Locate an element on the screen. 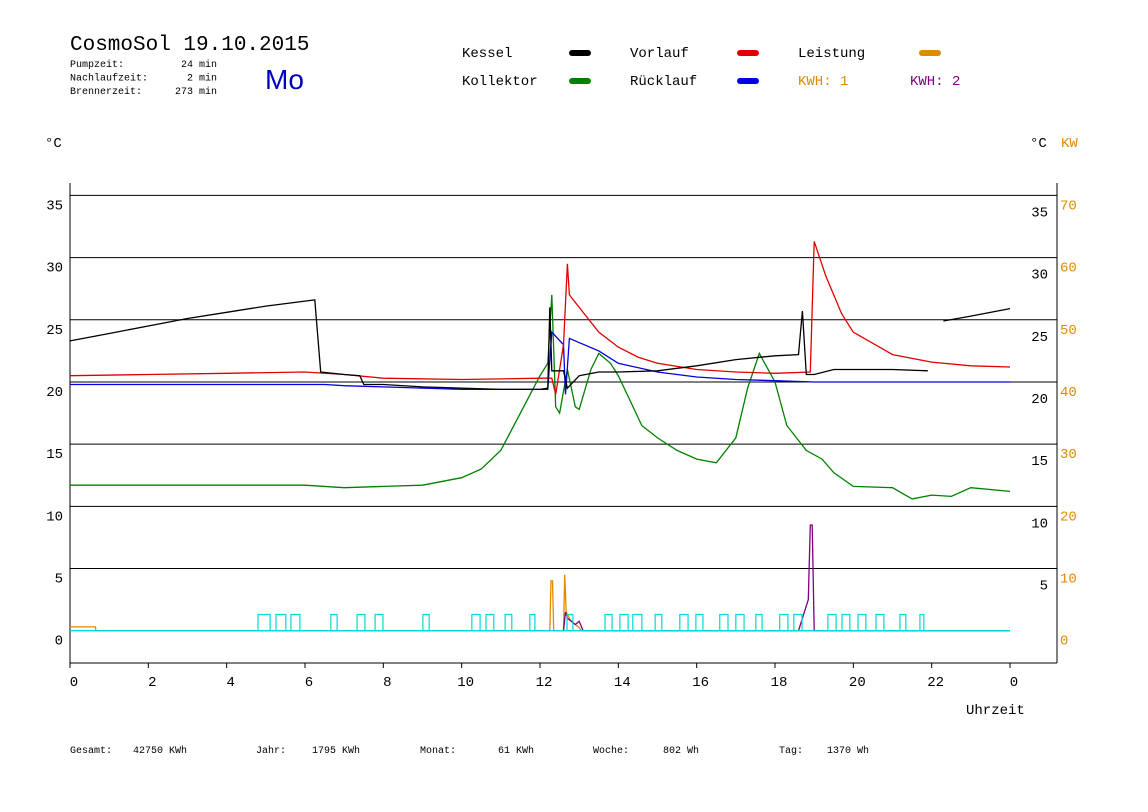 This screenshot has height=812, width=1148. footer-label: Woche: is located at coordinates (611, 751).